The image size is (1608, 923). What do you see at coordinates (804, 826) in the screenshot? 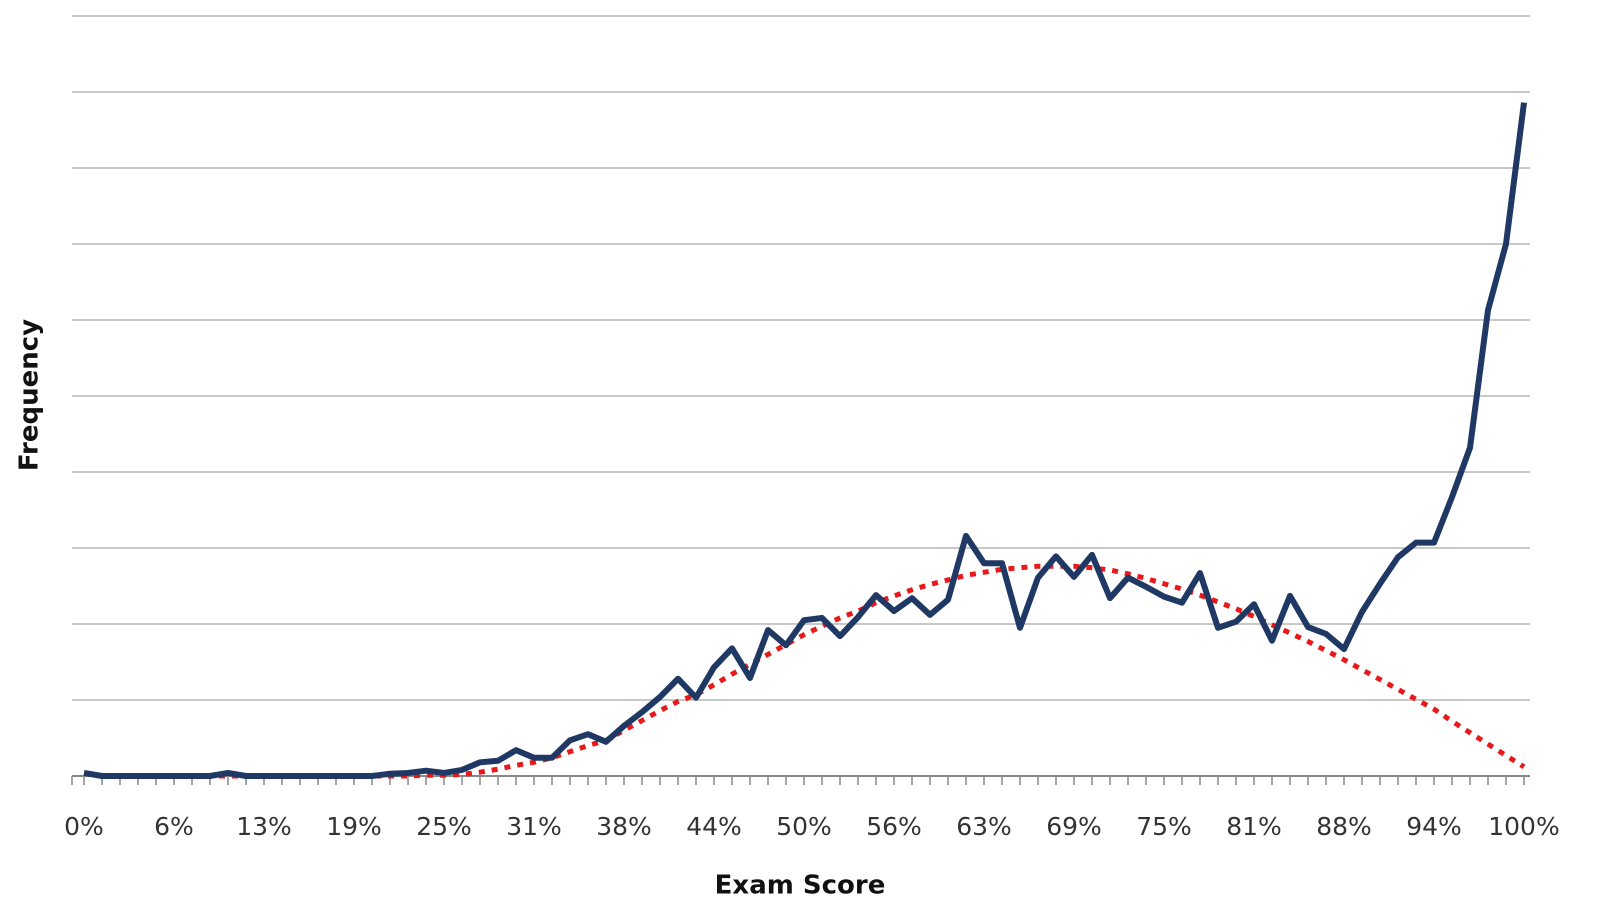
I see `x-tick-label: 50%` at bounding box center [804, 826].